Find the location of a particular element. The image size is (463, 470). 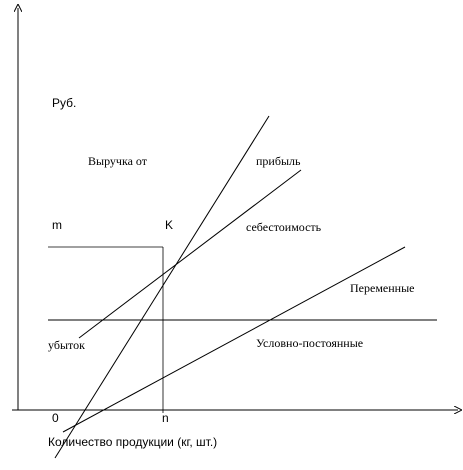

origin-label: 0 is located at coordinates (55, 418).